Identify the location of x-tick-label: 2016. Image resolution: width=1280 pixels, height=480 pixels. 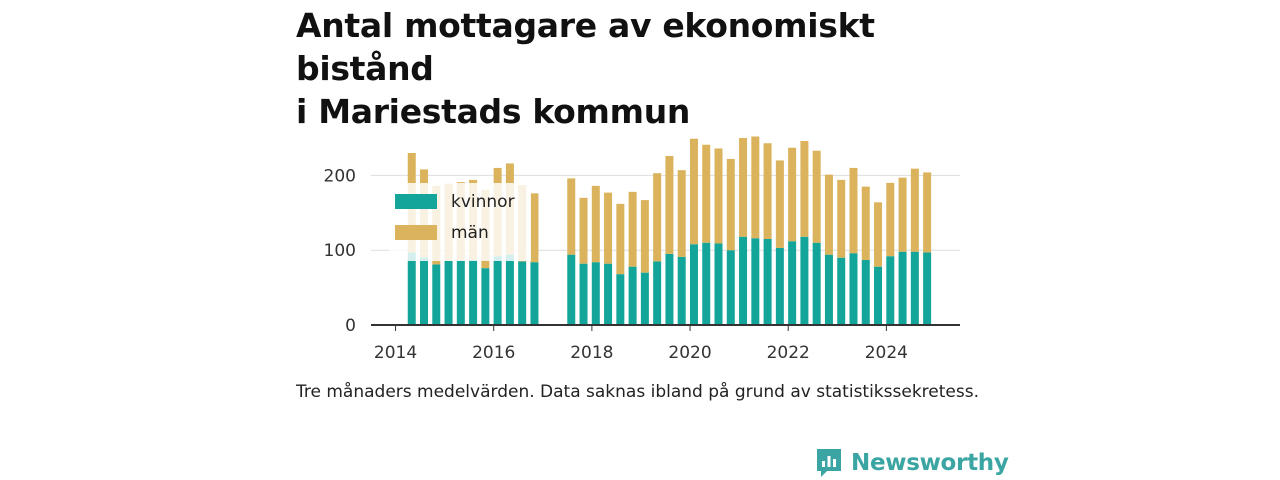
(493, 353).